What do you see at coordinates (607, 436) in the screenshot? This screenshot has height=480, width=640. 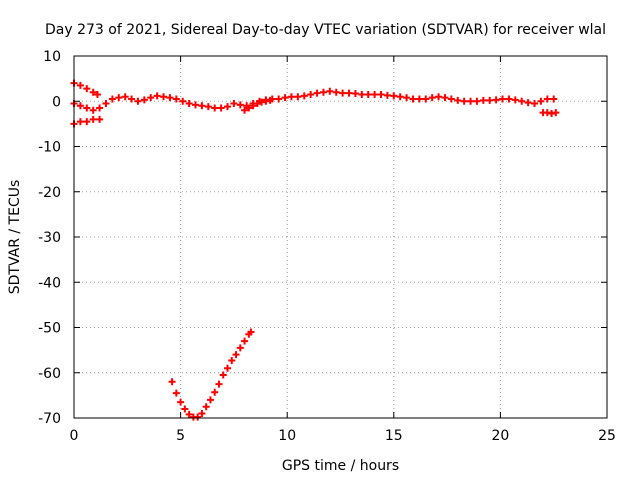 I see `x-tick-label: 25` at bounding box center [607, 436].